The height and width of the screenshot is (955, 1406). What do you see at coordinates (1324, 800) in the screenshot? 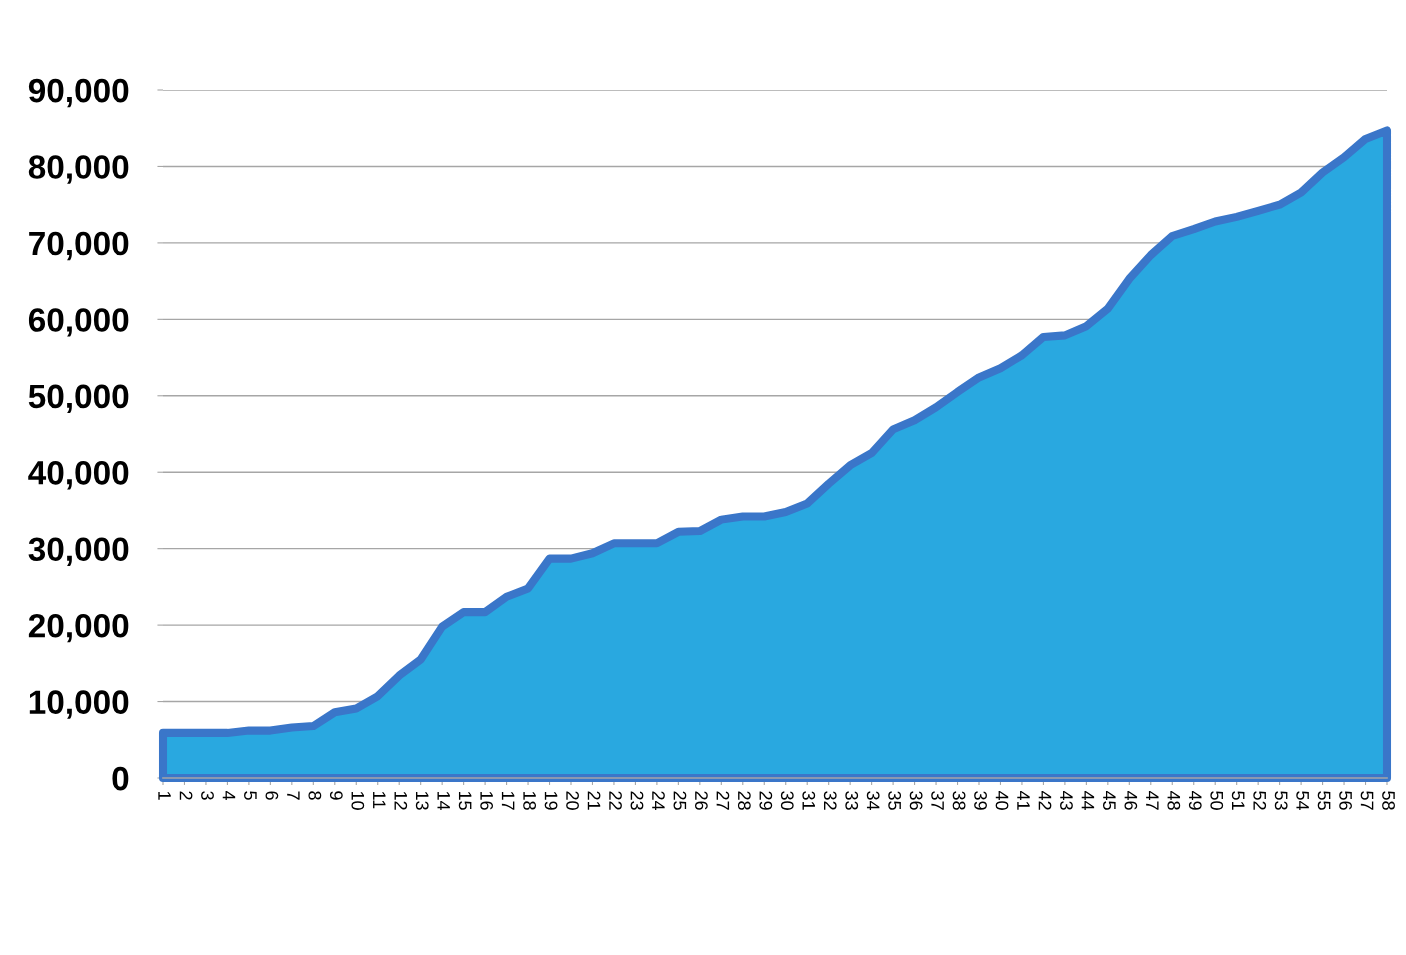
I see `x-tick-label: 55` at bounding box center [1324, 800].